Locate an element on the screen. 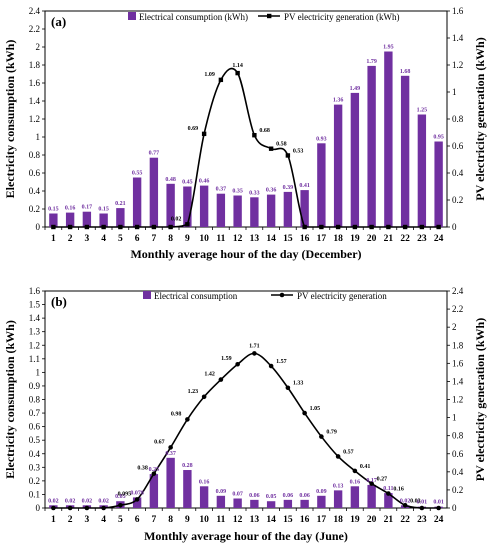 This screenshot has height=550, width=495. panel-label: (b) is located at coordinates (59, 301).